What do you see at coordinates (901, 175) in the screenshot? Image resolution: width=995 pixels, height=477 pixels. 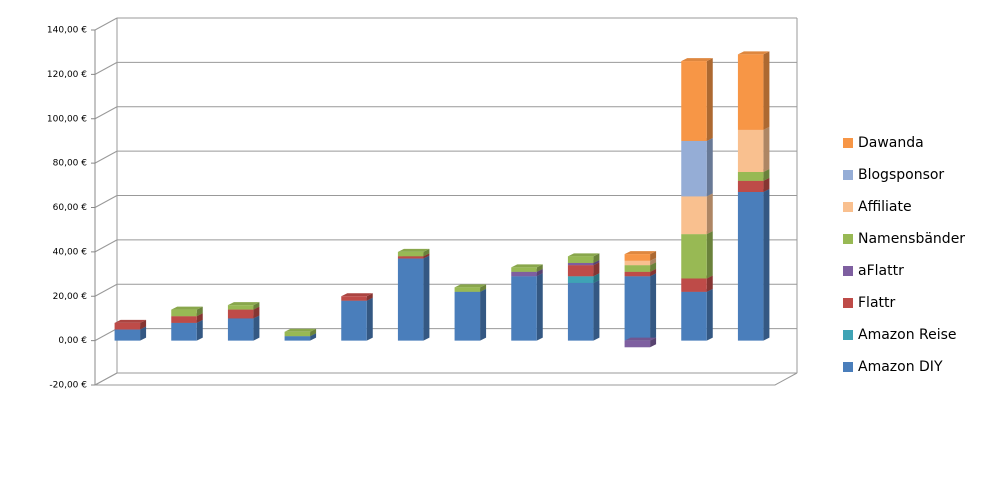 I see `legend-label: Blogsponsor` at bounding box center [901, 175].